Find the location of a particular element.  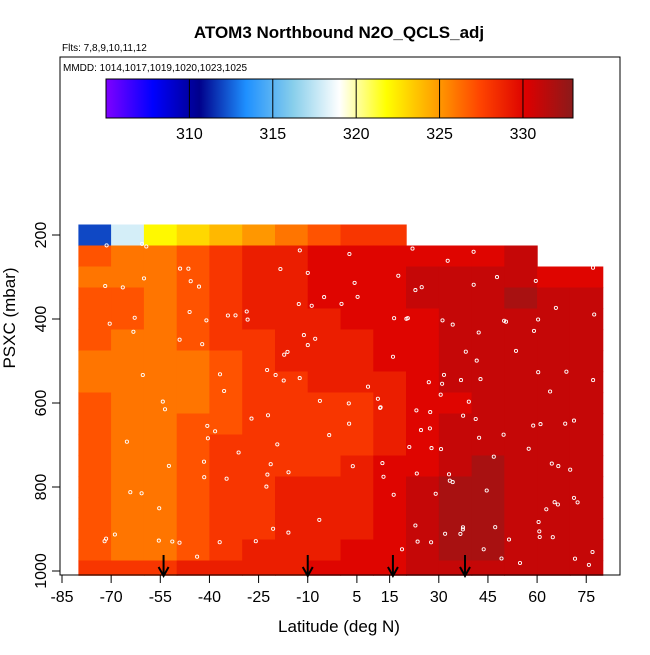

x-tick-label: -85 is located at coordinates (61, 597).